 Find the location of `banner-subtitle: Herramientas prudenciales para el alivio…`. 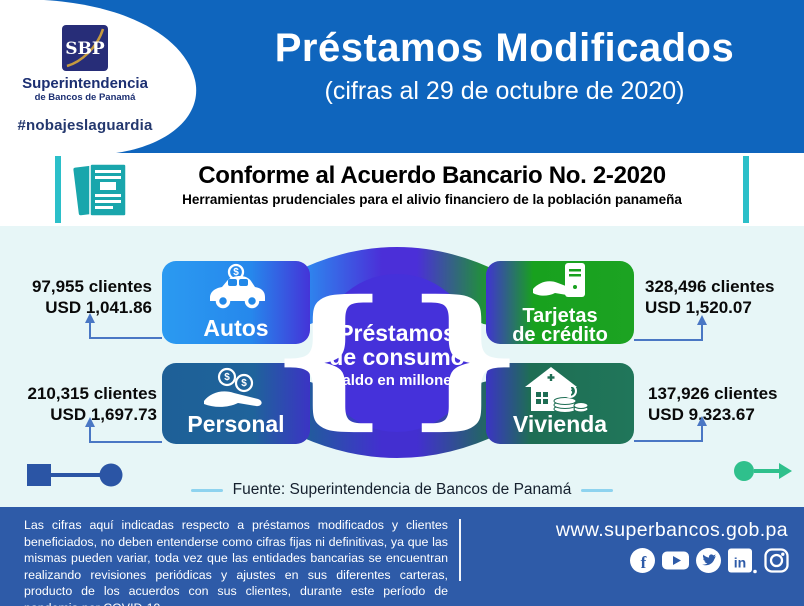

banner-subtitle: Herramientas prudenciales para el alivio… is located at coordinates (432, 199).